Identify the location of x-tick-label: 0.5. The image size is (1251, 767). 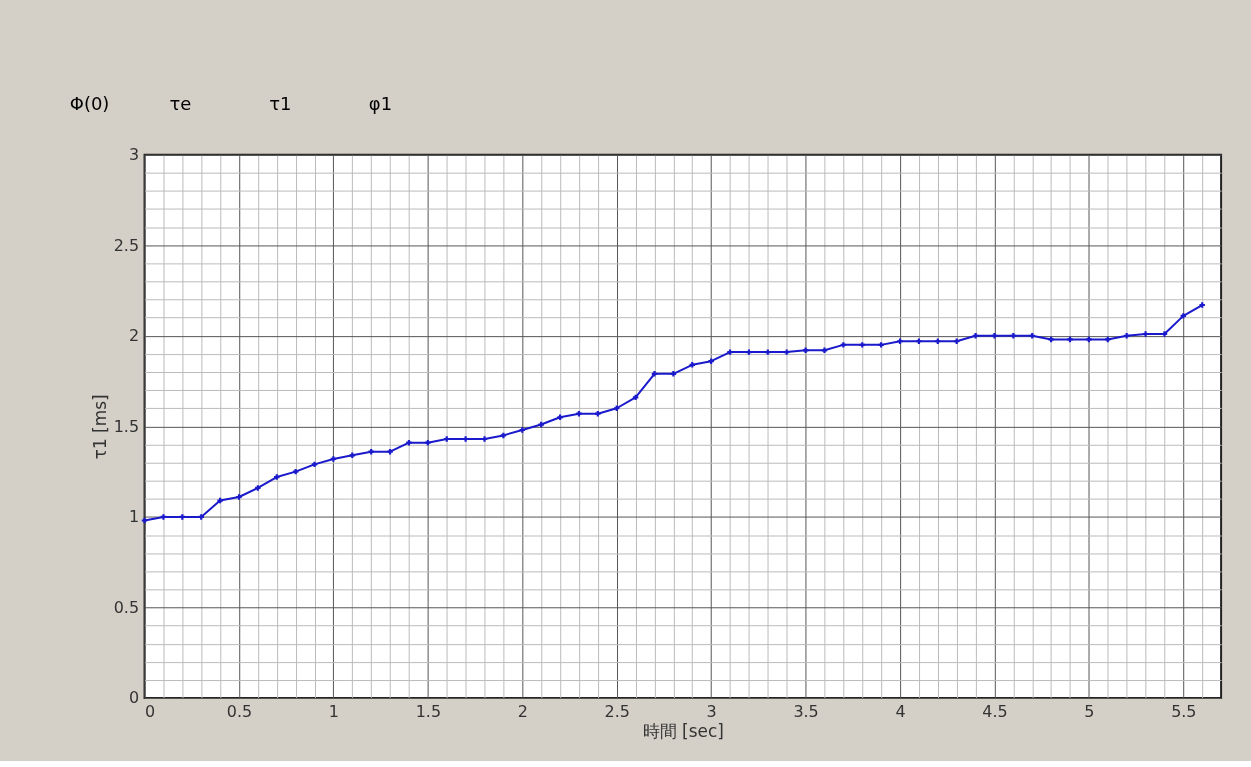
(239, 712).